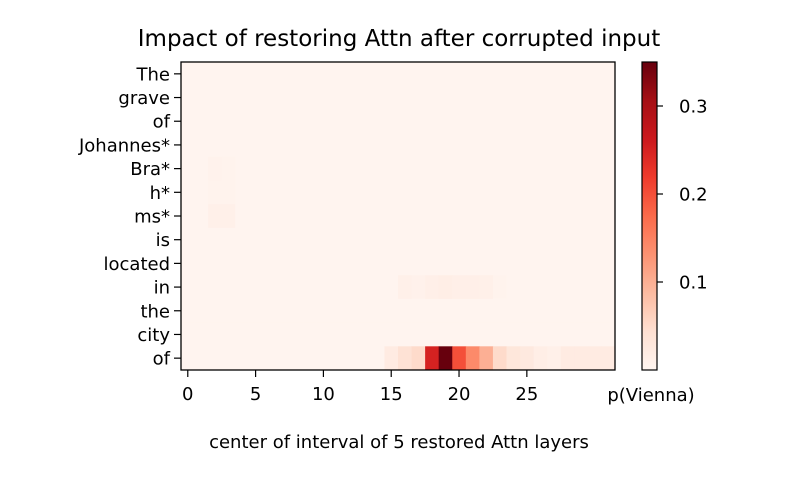 This screenshot has width=797, height=482. I want to click on y-tick-label: The, so click(153, 74).